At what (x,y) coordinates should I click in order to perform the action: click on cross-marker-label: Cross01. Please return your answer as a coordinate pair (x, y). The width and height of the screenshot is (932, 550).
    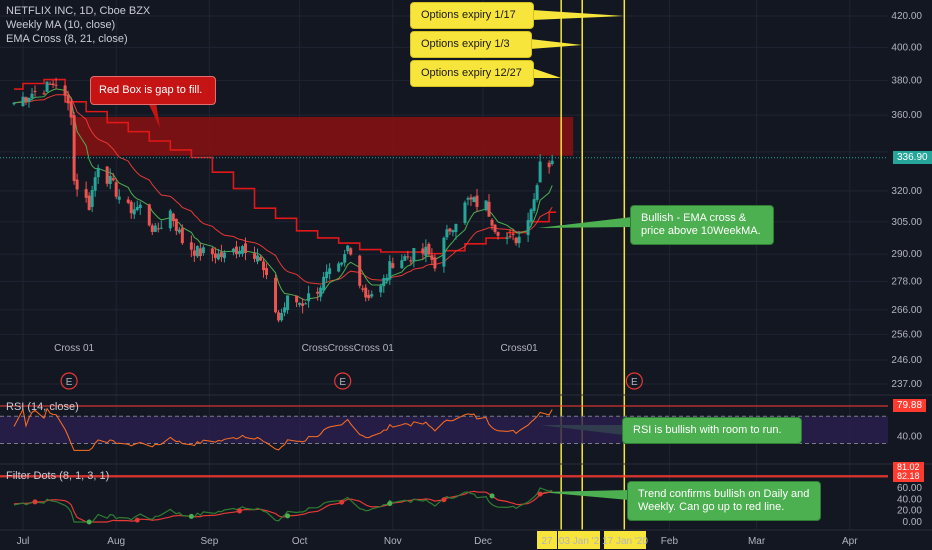
    Looking at the image, I should click on (519, 348).